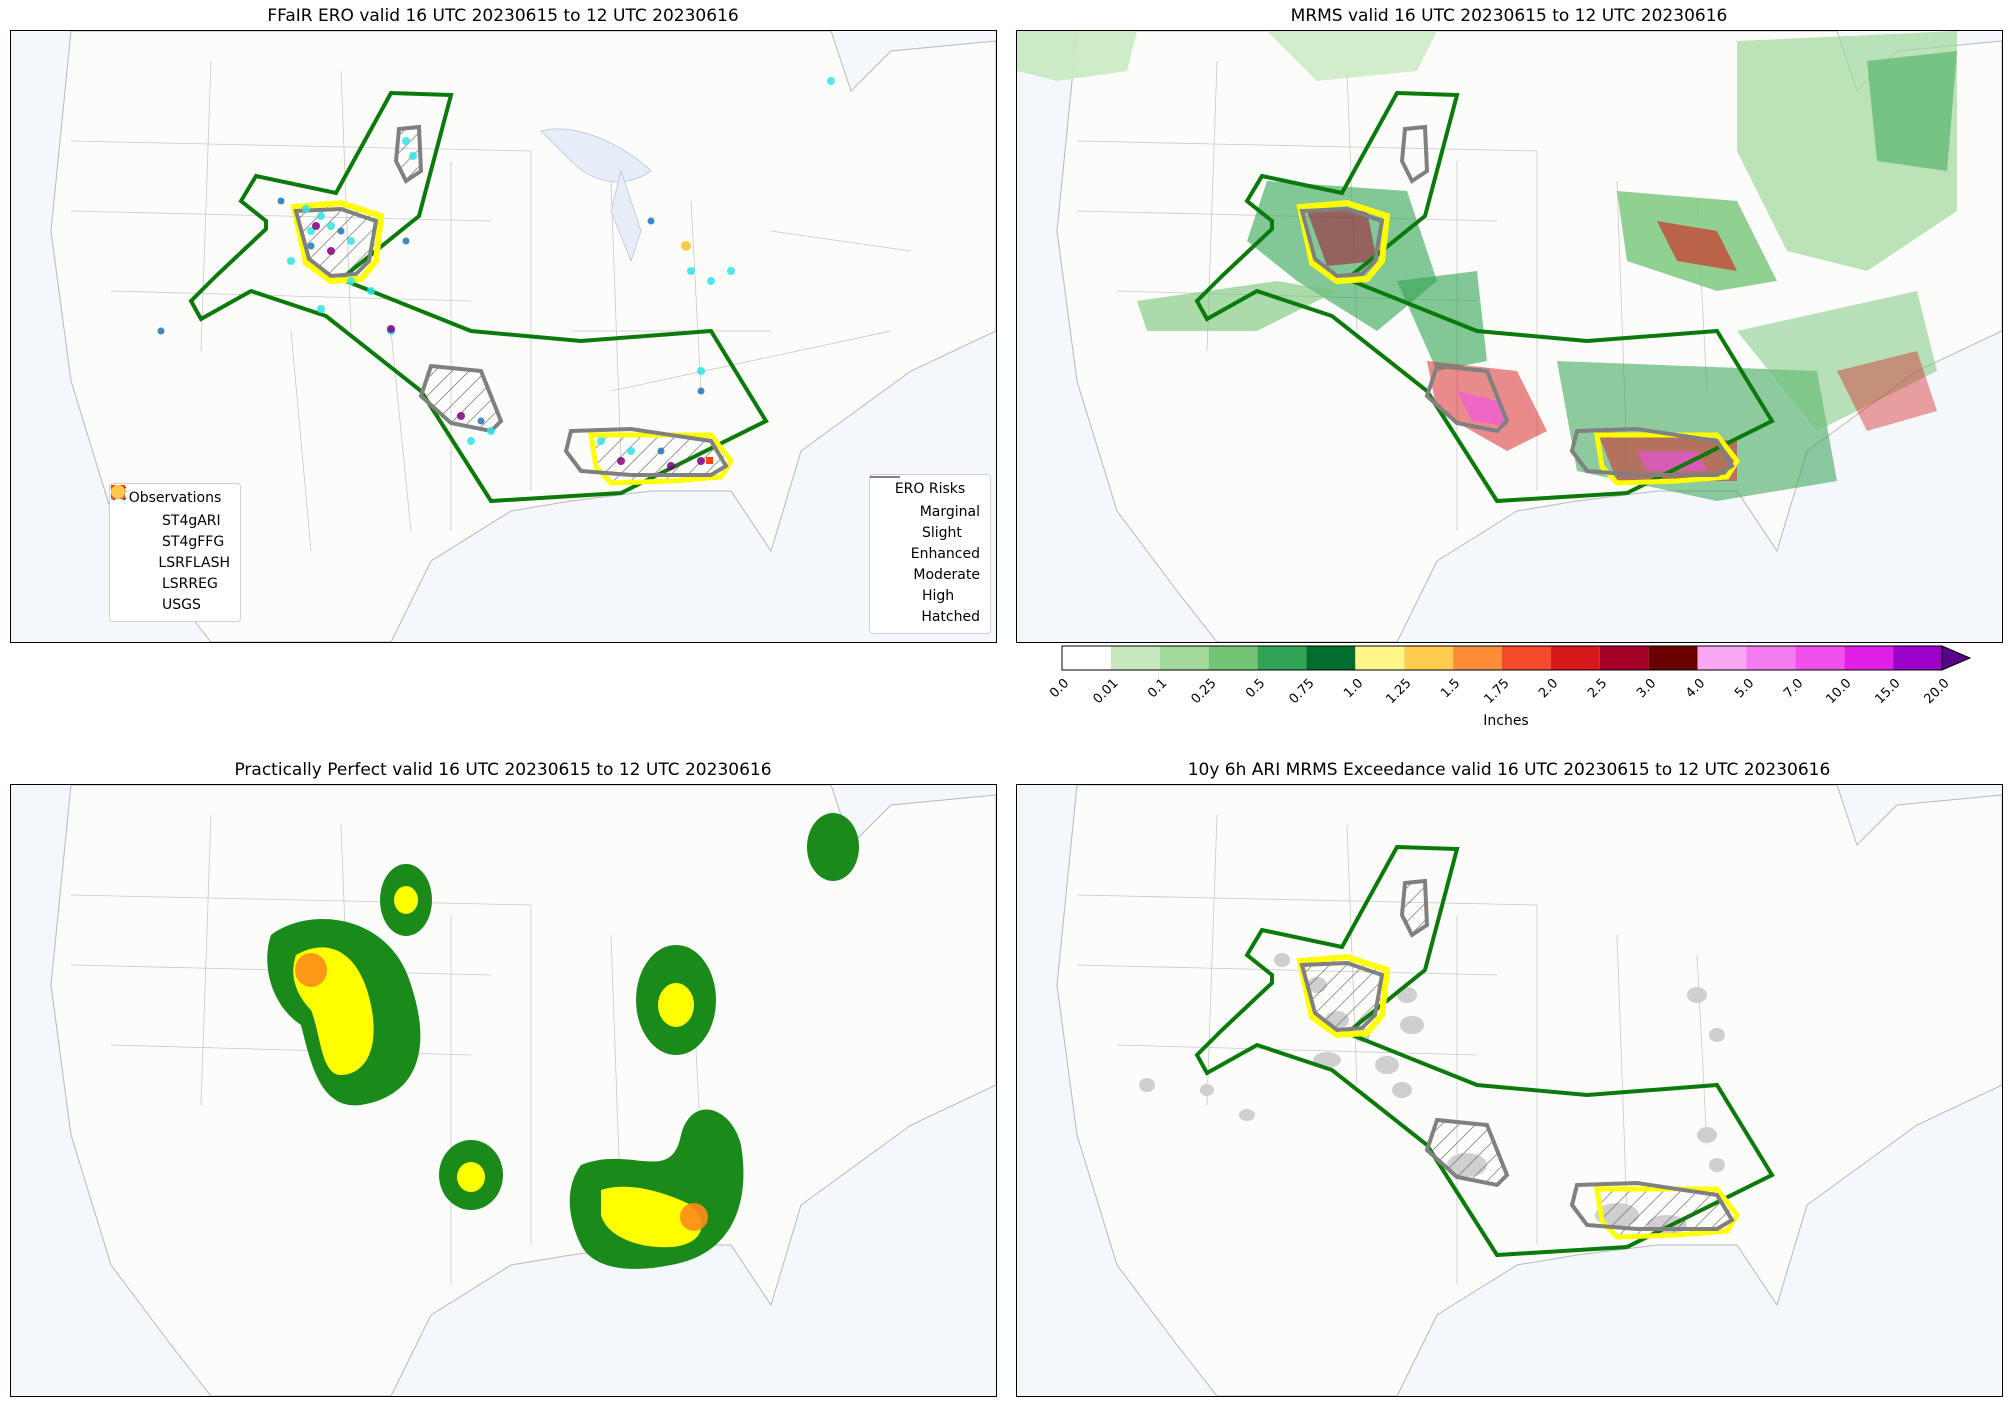 This screenshot has height=1404, width=2011. Describe the element at coordinates (942, 532) in the screenshot. I see `legend-label: Slight` at that location.